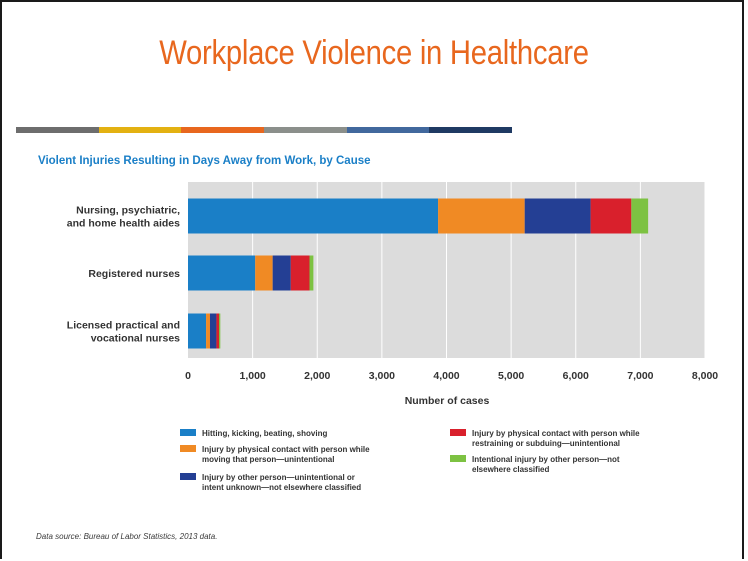 This screenshot has height=561, width=748. Describe the element at coordinates (135, 339) in the screenshot. I see `category-label: vocational nurses` at that location.